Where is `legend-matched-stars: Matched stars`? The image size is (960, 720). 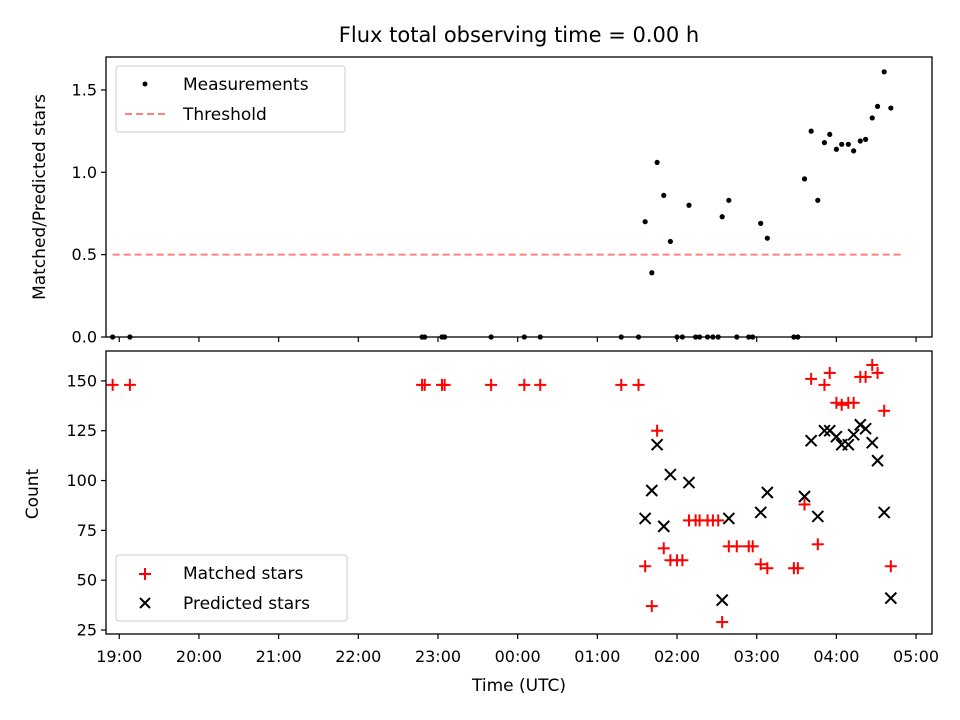
legend-matched-stars: Matched stars is located at coordinates (243, 574).